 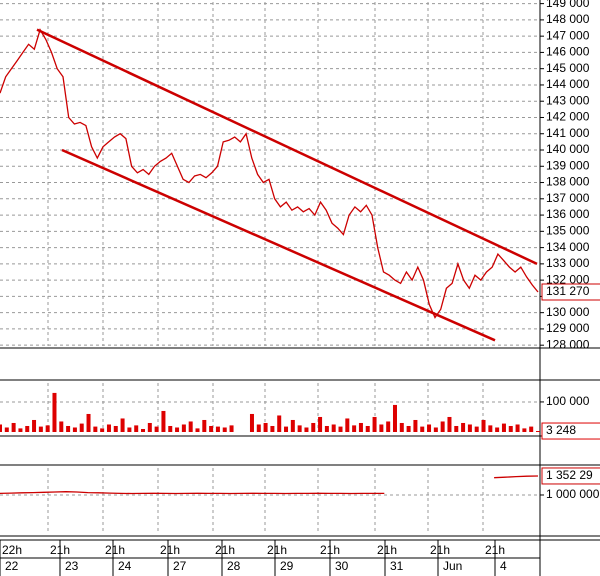 I want to click on y-tick-label: 1 000 000, so click(x=573, y=494).